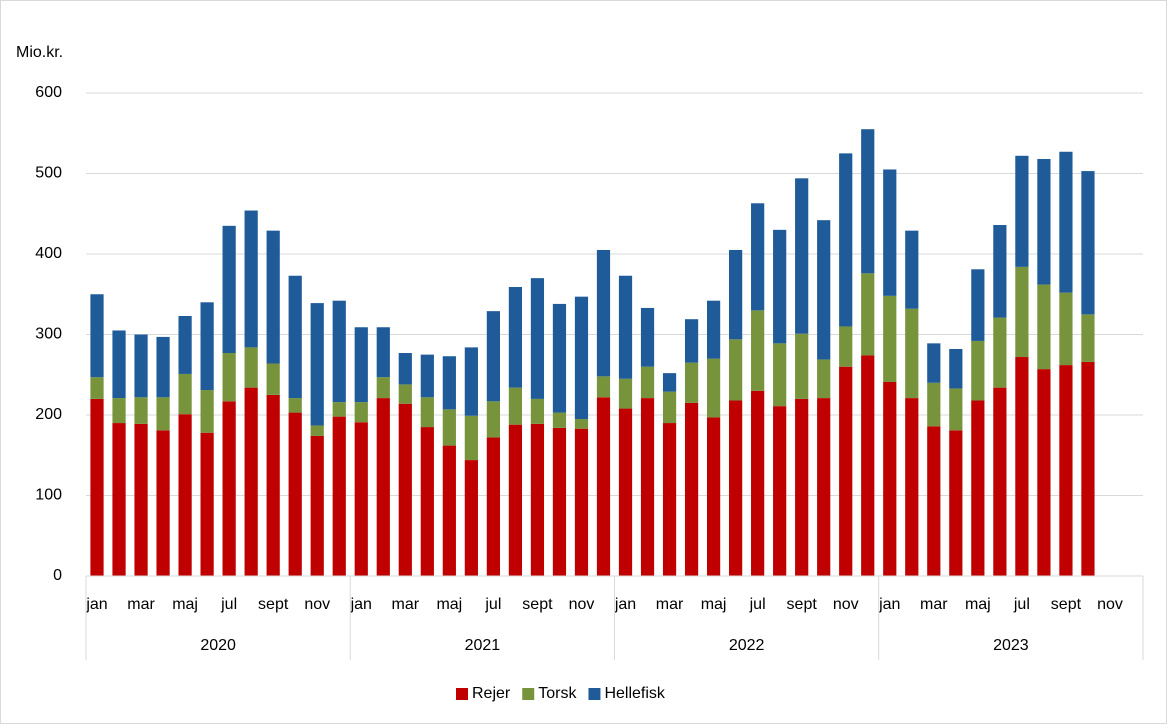 This screenshot has height=724, width=1167. What do you see at coordinates (483, 645) in the screenshot?
I see `year-label: 2021` at bounding box center [483, 645].